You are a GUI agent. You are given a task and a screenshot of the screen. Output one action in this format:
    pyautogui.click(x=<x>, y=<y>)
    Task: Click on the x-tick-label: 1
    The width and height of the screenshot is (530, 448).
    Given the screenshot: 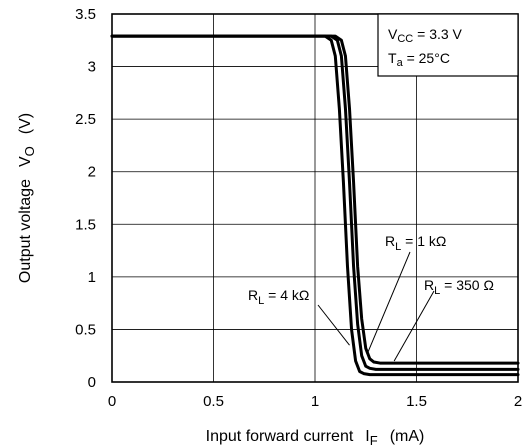 What is the action you would take?
    pyautogui.click(x=315, y=401)
    